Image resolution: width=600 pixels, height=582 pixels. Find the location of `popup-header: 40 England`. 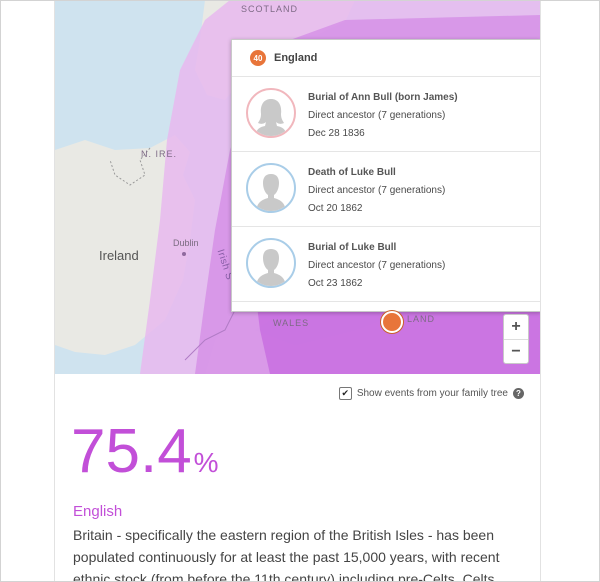

popup-header: 40 England is located at coordinates (386, 58).